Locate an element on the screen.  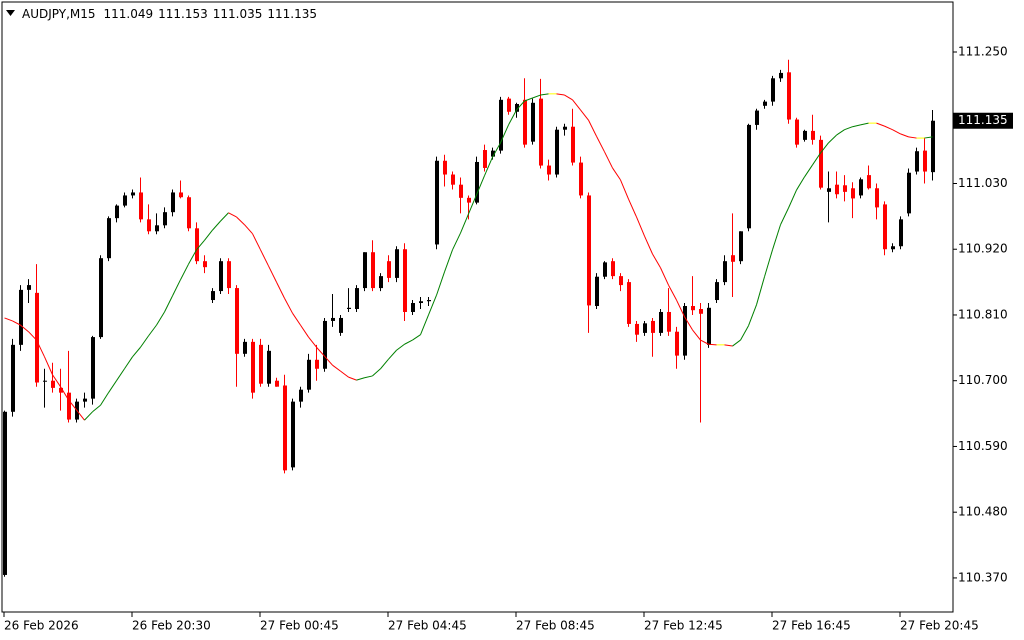
y-tick-label: 111.030 is located at coordinates (983, 183).